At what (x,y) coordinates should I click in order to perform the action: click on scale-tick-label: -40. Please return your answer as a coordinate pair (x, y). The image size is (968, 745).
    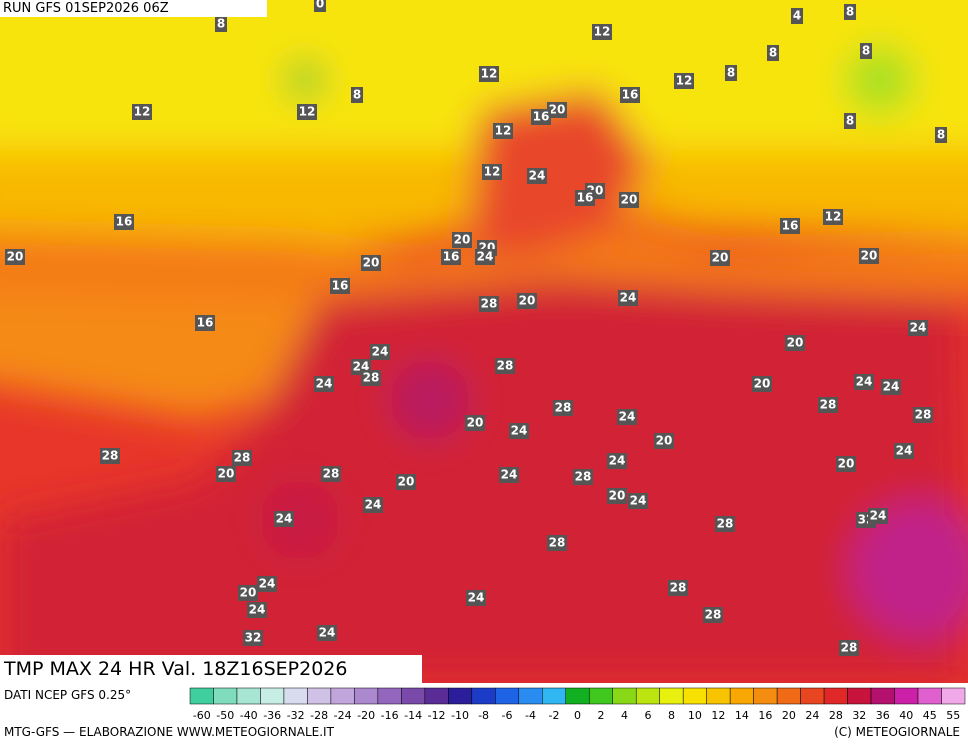
    Looking at the image, I should click on (249, 715).